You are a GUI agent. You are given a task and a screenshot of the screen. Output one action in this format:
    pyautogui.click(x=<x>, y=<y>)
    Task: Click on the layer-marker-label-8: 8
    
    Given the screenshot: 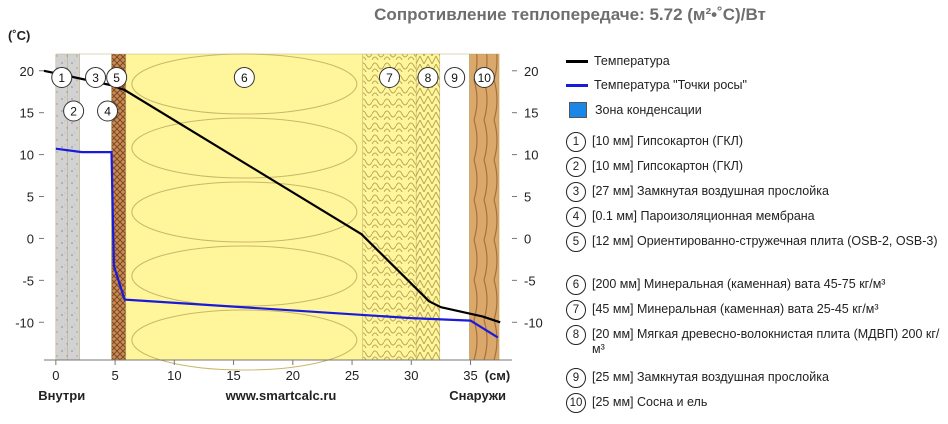 What is the action you would take?
    pyautogui.click(x=428, y=78)
    